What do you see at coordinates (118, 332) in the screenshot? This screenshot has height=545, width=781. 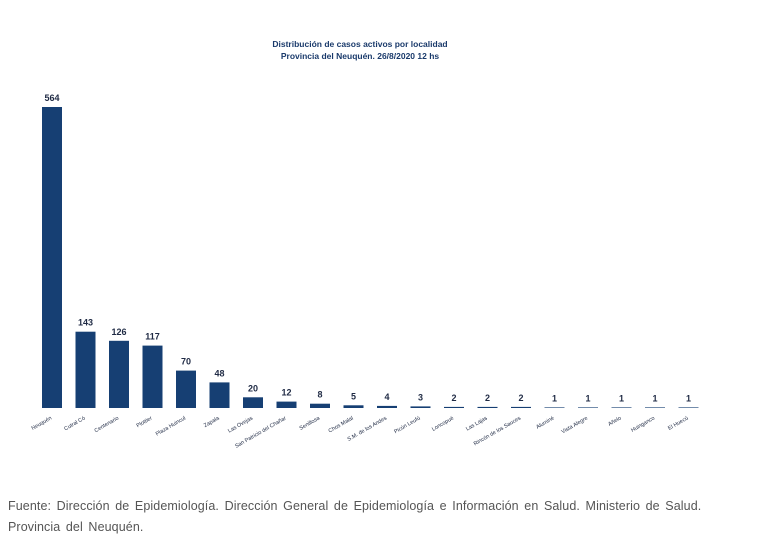 I see `bar-value-label-3: 126` at bounding box center [118, 332].